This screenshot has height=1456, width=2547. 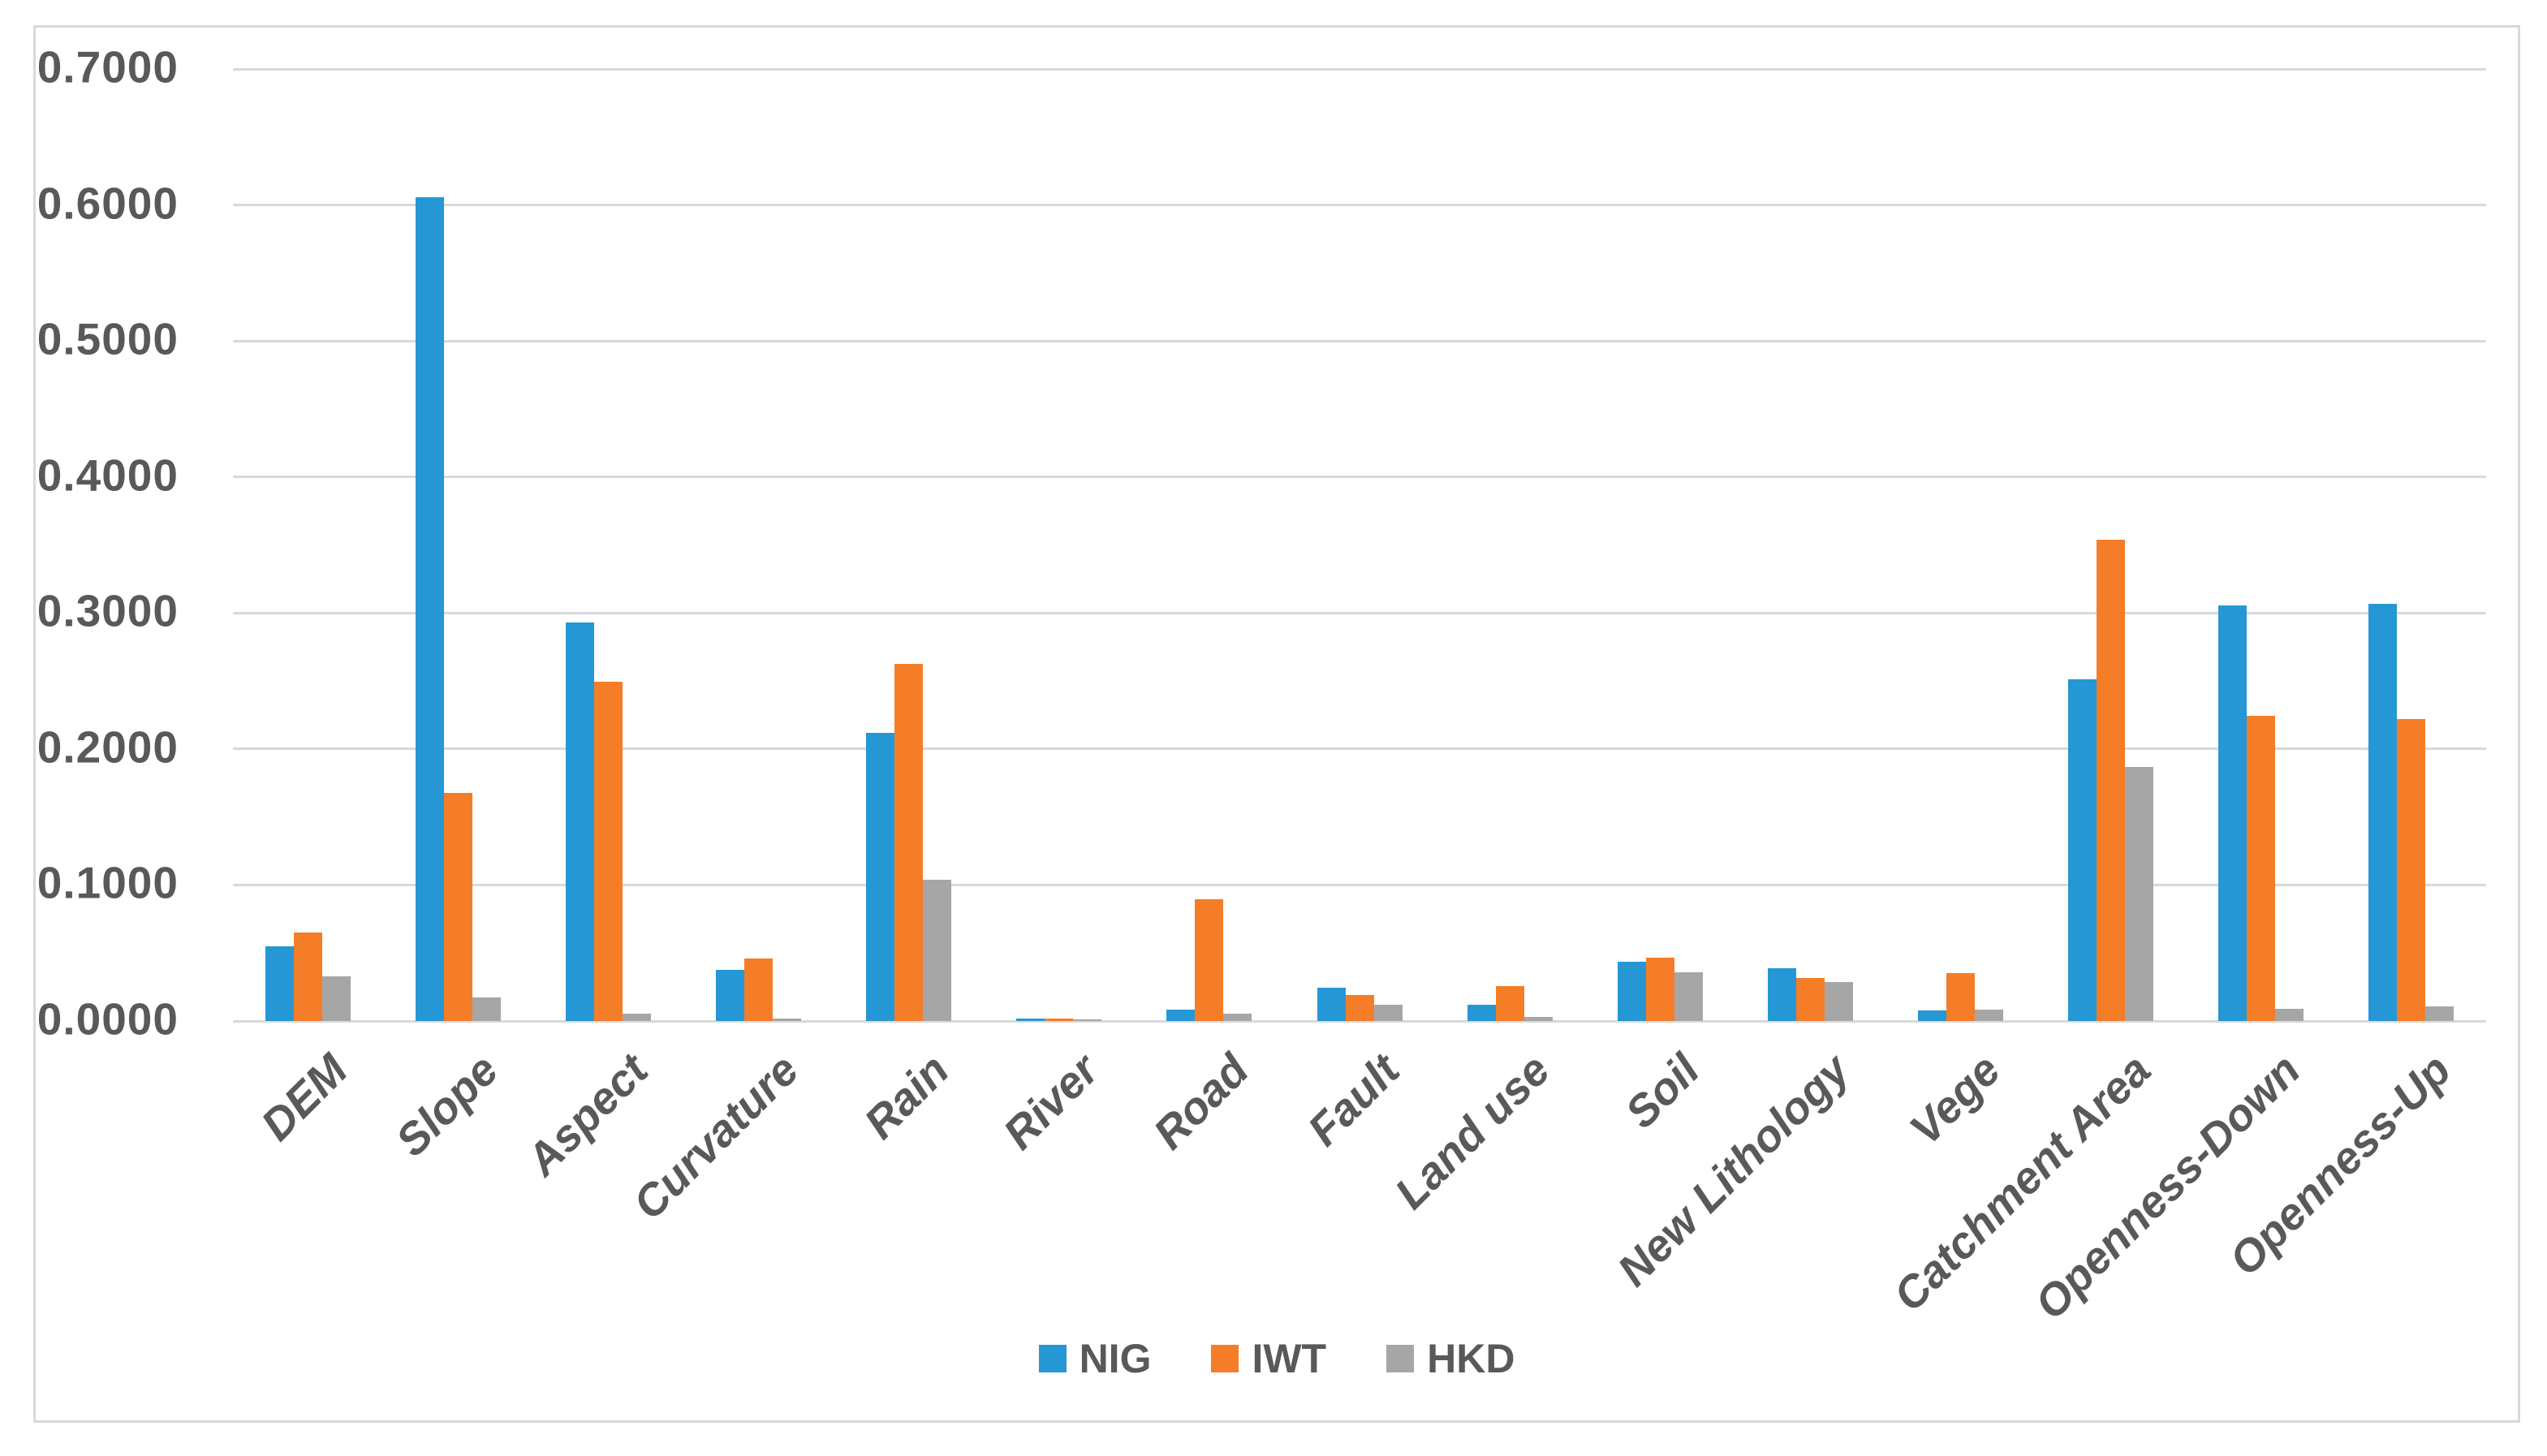 What do you see at coordinates (308, 977) in the screenshot?
I see `bar-iwt-dem` at bounding box center [308, 977].